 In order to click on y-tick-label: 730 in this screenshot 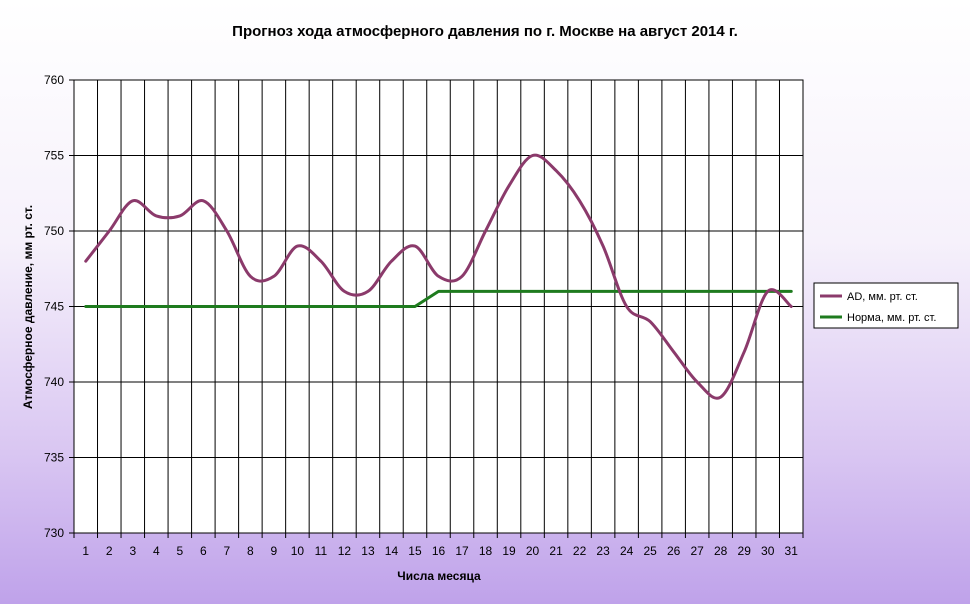, I will do `click(54, 533)`.